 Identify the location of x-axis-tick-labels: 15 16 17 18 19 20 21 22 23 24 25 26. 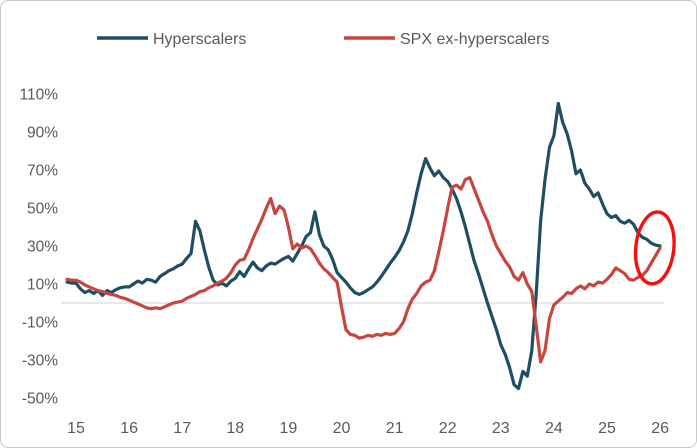
(368, 428).